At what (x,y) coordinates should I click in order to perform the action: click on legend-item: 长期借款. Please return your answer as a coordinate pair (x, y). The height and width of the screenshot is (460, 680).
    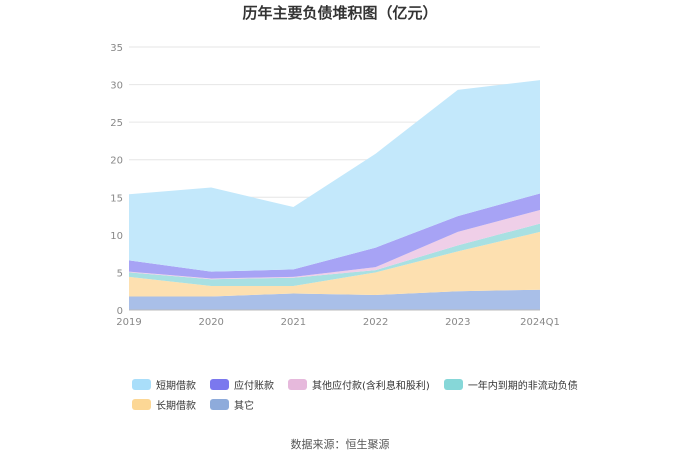
    Looking at the image, I should click on (164, 405).